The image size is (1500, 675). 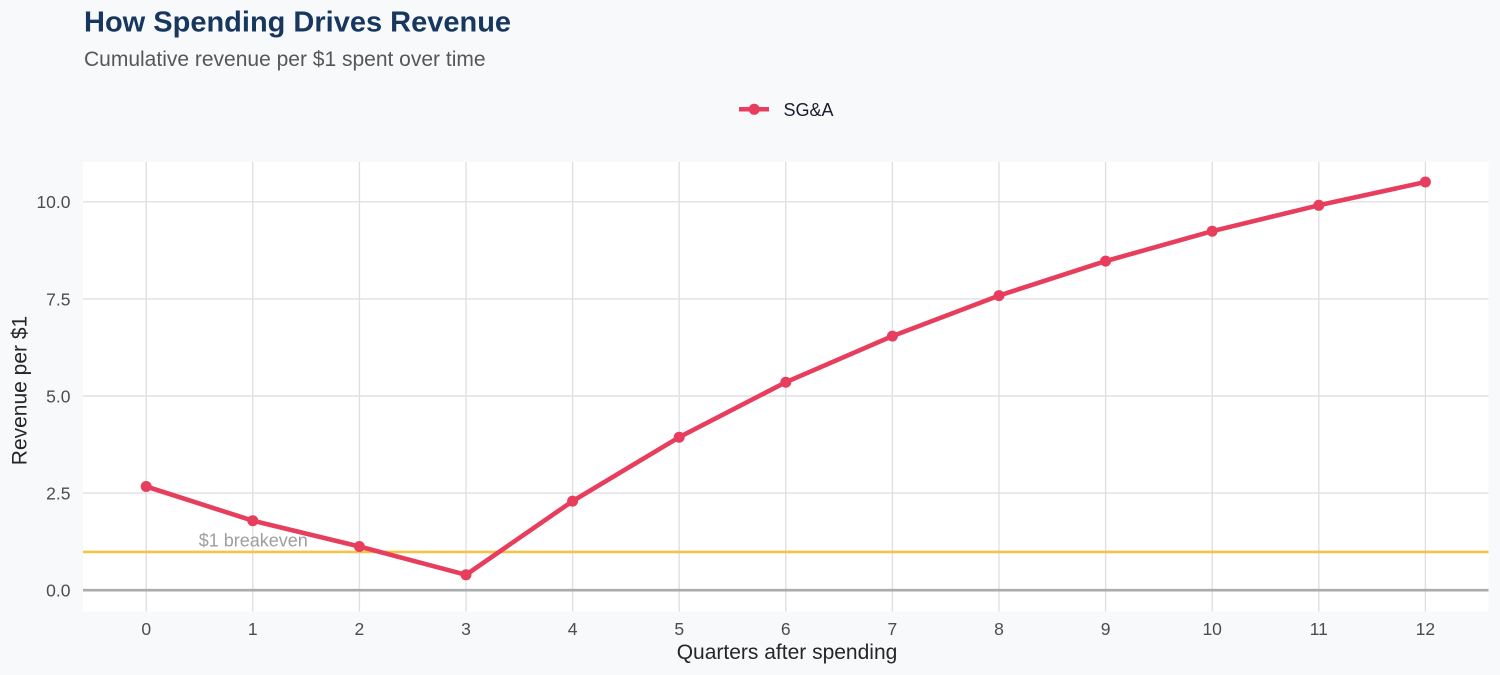 What do you see at coordinates (58, 494) in the screenshot?
I see `svg-text: 2.5` at bounding box center [58, 494].